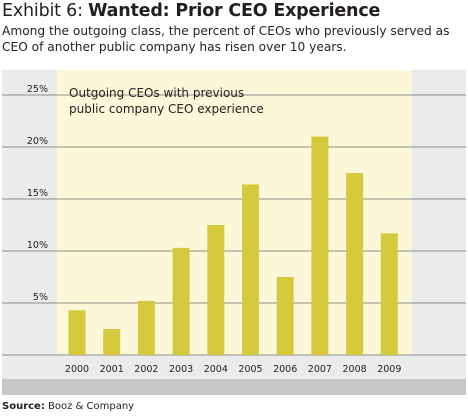  Describe the element at coordinates (389, 369) in the screenshot. I see `x-tick-label: 2009` at that location.